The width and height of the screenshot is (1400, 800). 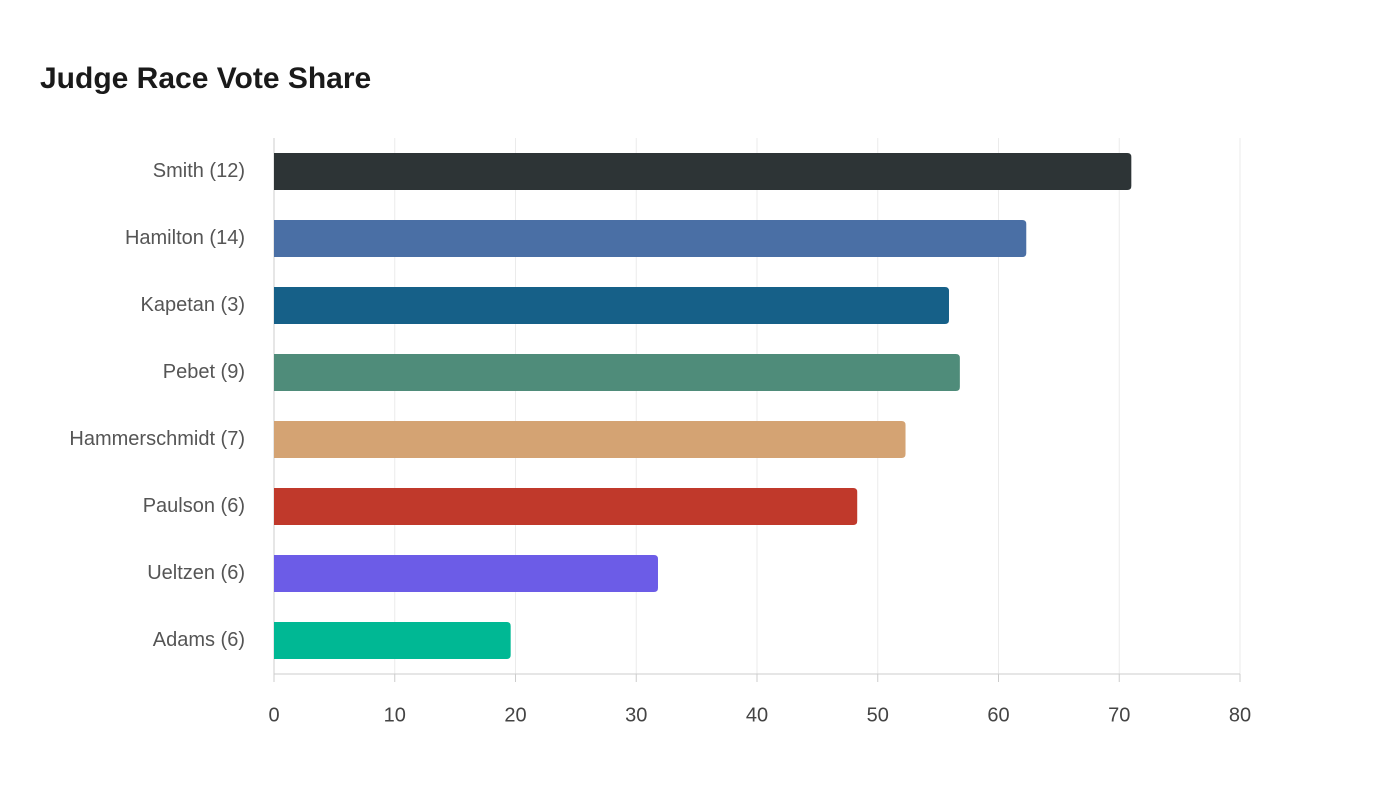 I want to click on x-tick-label: 80, so click(x=1240, y=715).